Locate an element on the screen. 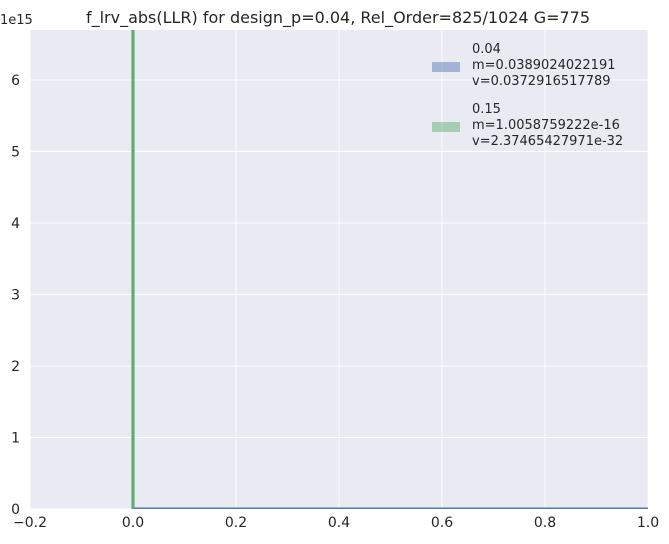  y-axis-ticks: 0 1 2 3 4 5 6 is located at coordinates (15, 295).